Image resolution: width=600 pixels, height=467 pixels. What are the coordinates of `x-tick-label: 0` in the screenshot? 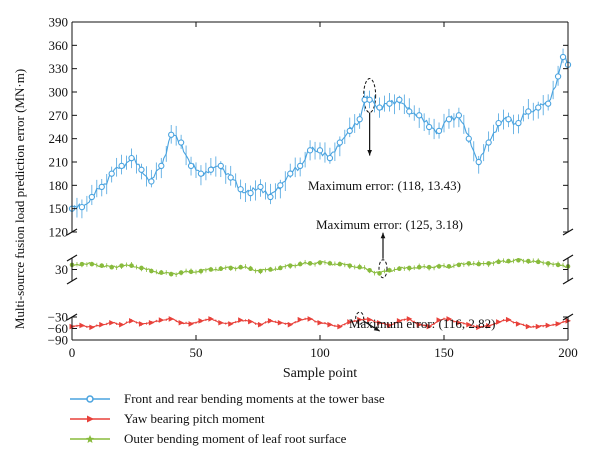 It's located at (72, 352).